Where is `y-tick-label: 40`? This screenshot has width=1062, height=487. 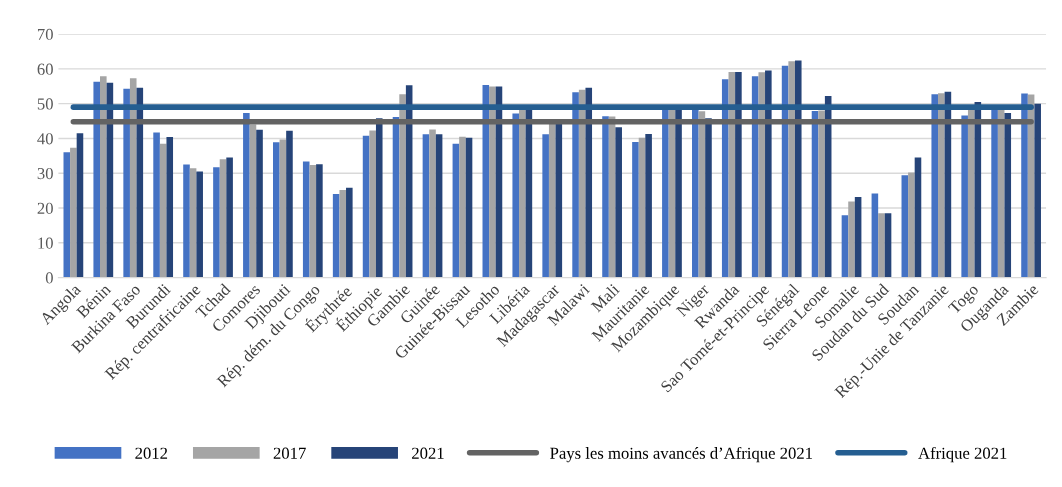
y-tick-label: 40 is located at coordinates (45, 139).